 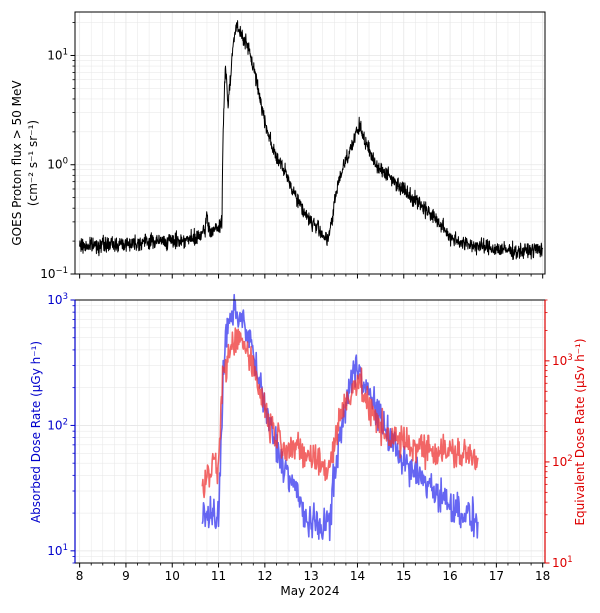 I want to click on absorbed-dose-y-label: Absorbed Dose Rate (µGy h⁻¹), so click(x=36, y=432).